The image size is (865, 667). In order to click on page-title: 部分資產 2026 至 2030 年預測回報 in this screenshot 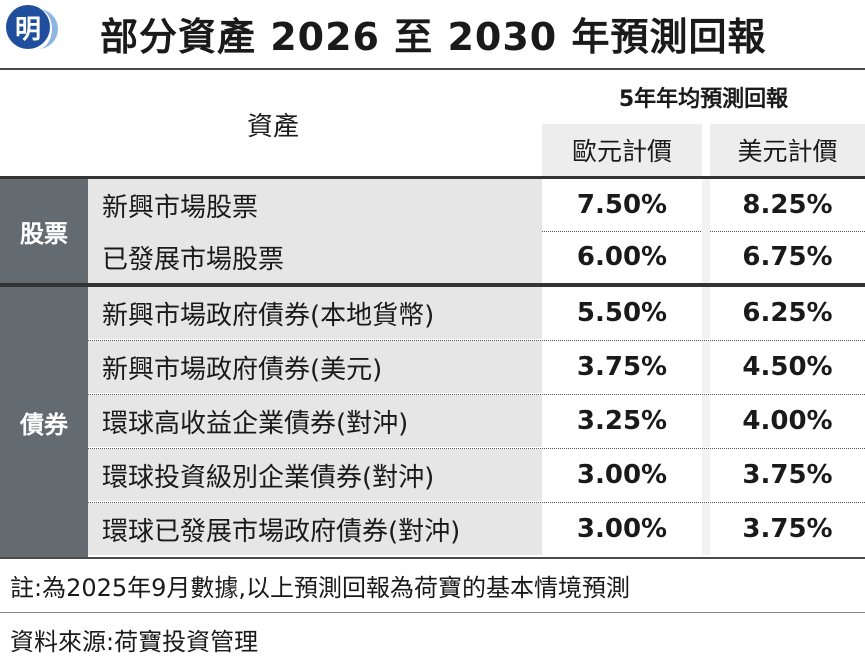, I will do `click(433, 37)`.